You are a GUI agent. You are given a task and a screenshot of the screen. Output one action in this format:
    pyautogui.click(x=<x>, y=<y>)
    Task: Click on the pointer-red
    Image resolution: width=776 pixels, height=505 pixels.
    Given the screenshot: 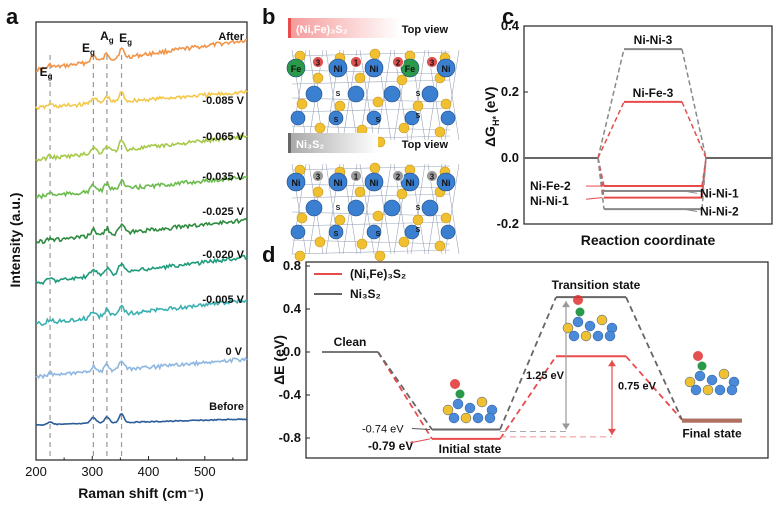 What is the action you would take?
    pyautogui.click(x=420, y=441)
    